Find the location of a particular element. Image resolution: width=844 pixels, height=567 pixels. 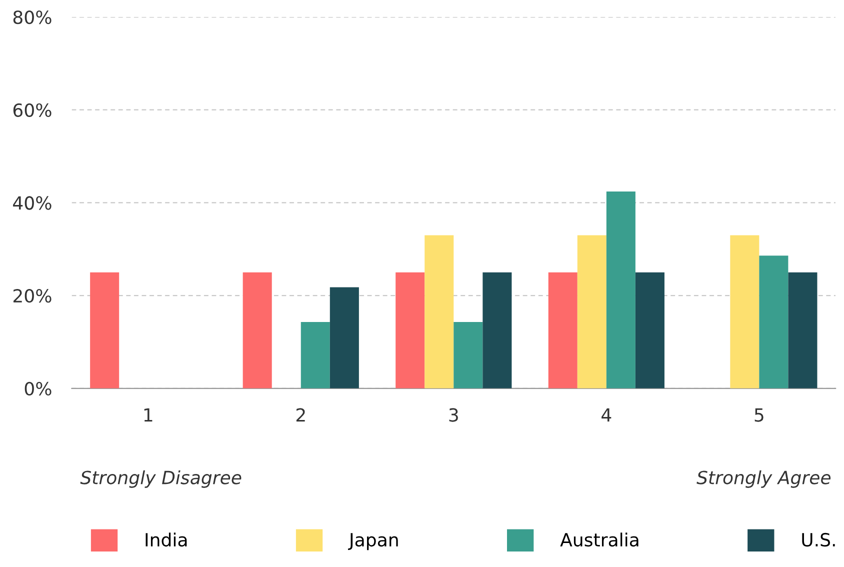

x-tick-label: 3 is located at coordinates (453, 415).